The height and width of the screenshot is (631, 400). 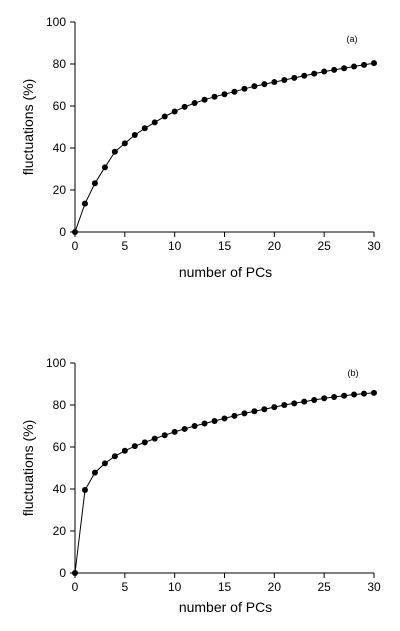 I want to click on panel-label: (b), so click(x=353, y=373).